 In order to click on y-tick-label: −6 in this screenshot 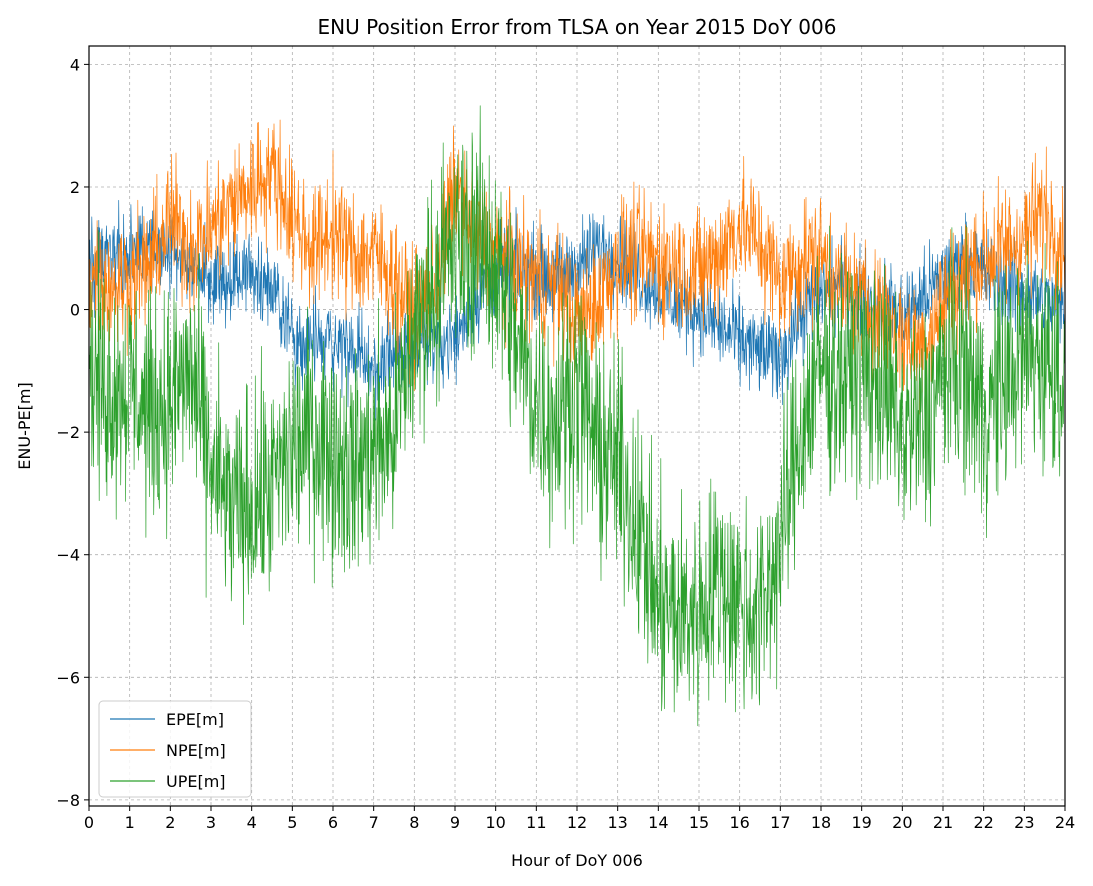, I will do `click(68, 677)`.